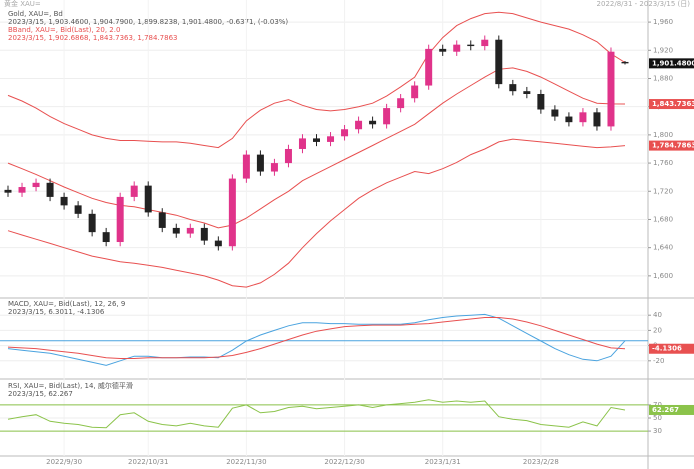 This screenshot has height=469, width=694. What do you see at coordinates (663, 135) in the screenshot?
I see `y-tick-label: 1,800` at bounding box center [663, 135].